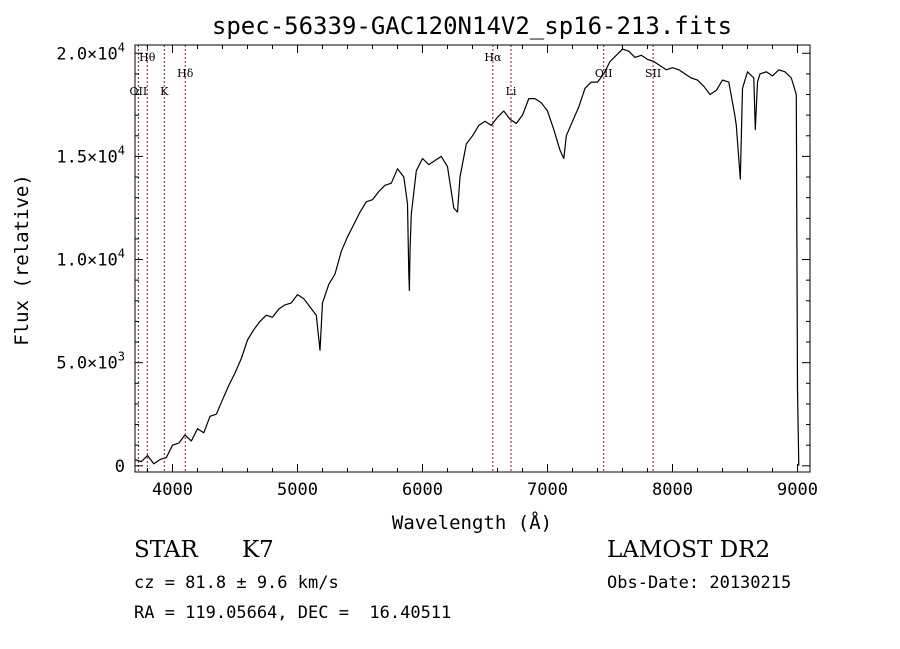 The height and width of the screenshot is (649, 900). What do you see at coordinates (493, 57) in the screenshot?
I see `spectral-line-label: Hα` at bounding box center [493, 57].